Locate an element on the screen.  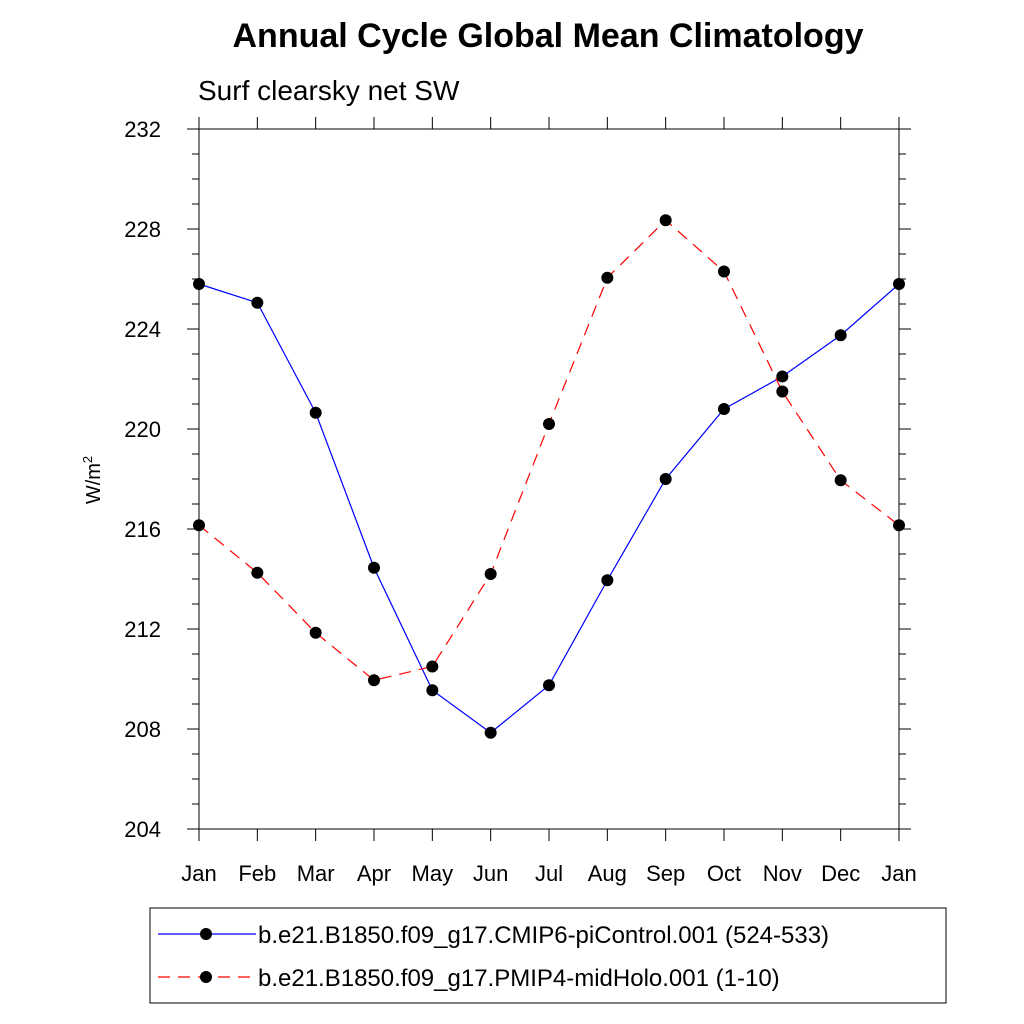
chart-title: Annual Cycle Global Mean Climatology is located at coordinates (548, 36).